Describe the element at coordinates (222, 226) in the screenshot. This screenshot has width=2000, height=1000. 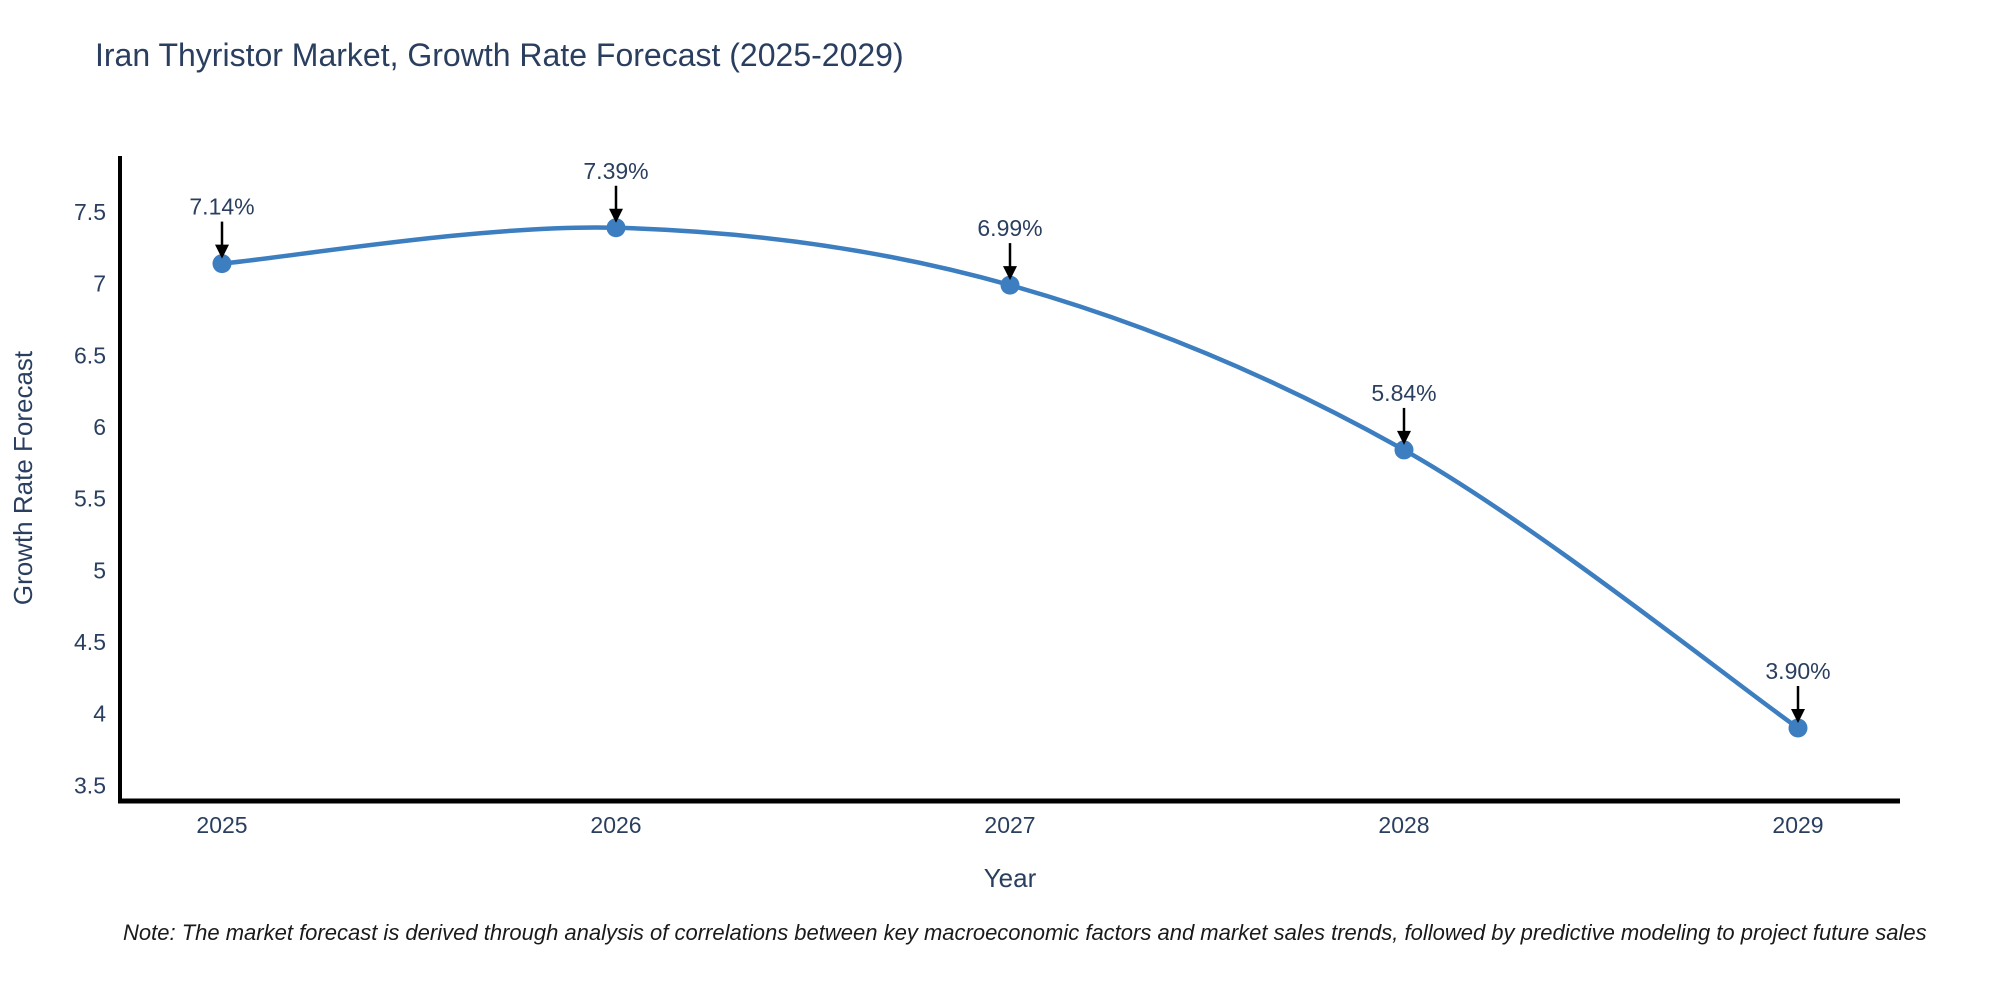
I see `point-annotation: 7.14%` at that location.